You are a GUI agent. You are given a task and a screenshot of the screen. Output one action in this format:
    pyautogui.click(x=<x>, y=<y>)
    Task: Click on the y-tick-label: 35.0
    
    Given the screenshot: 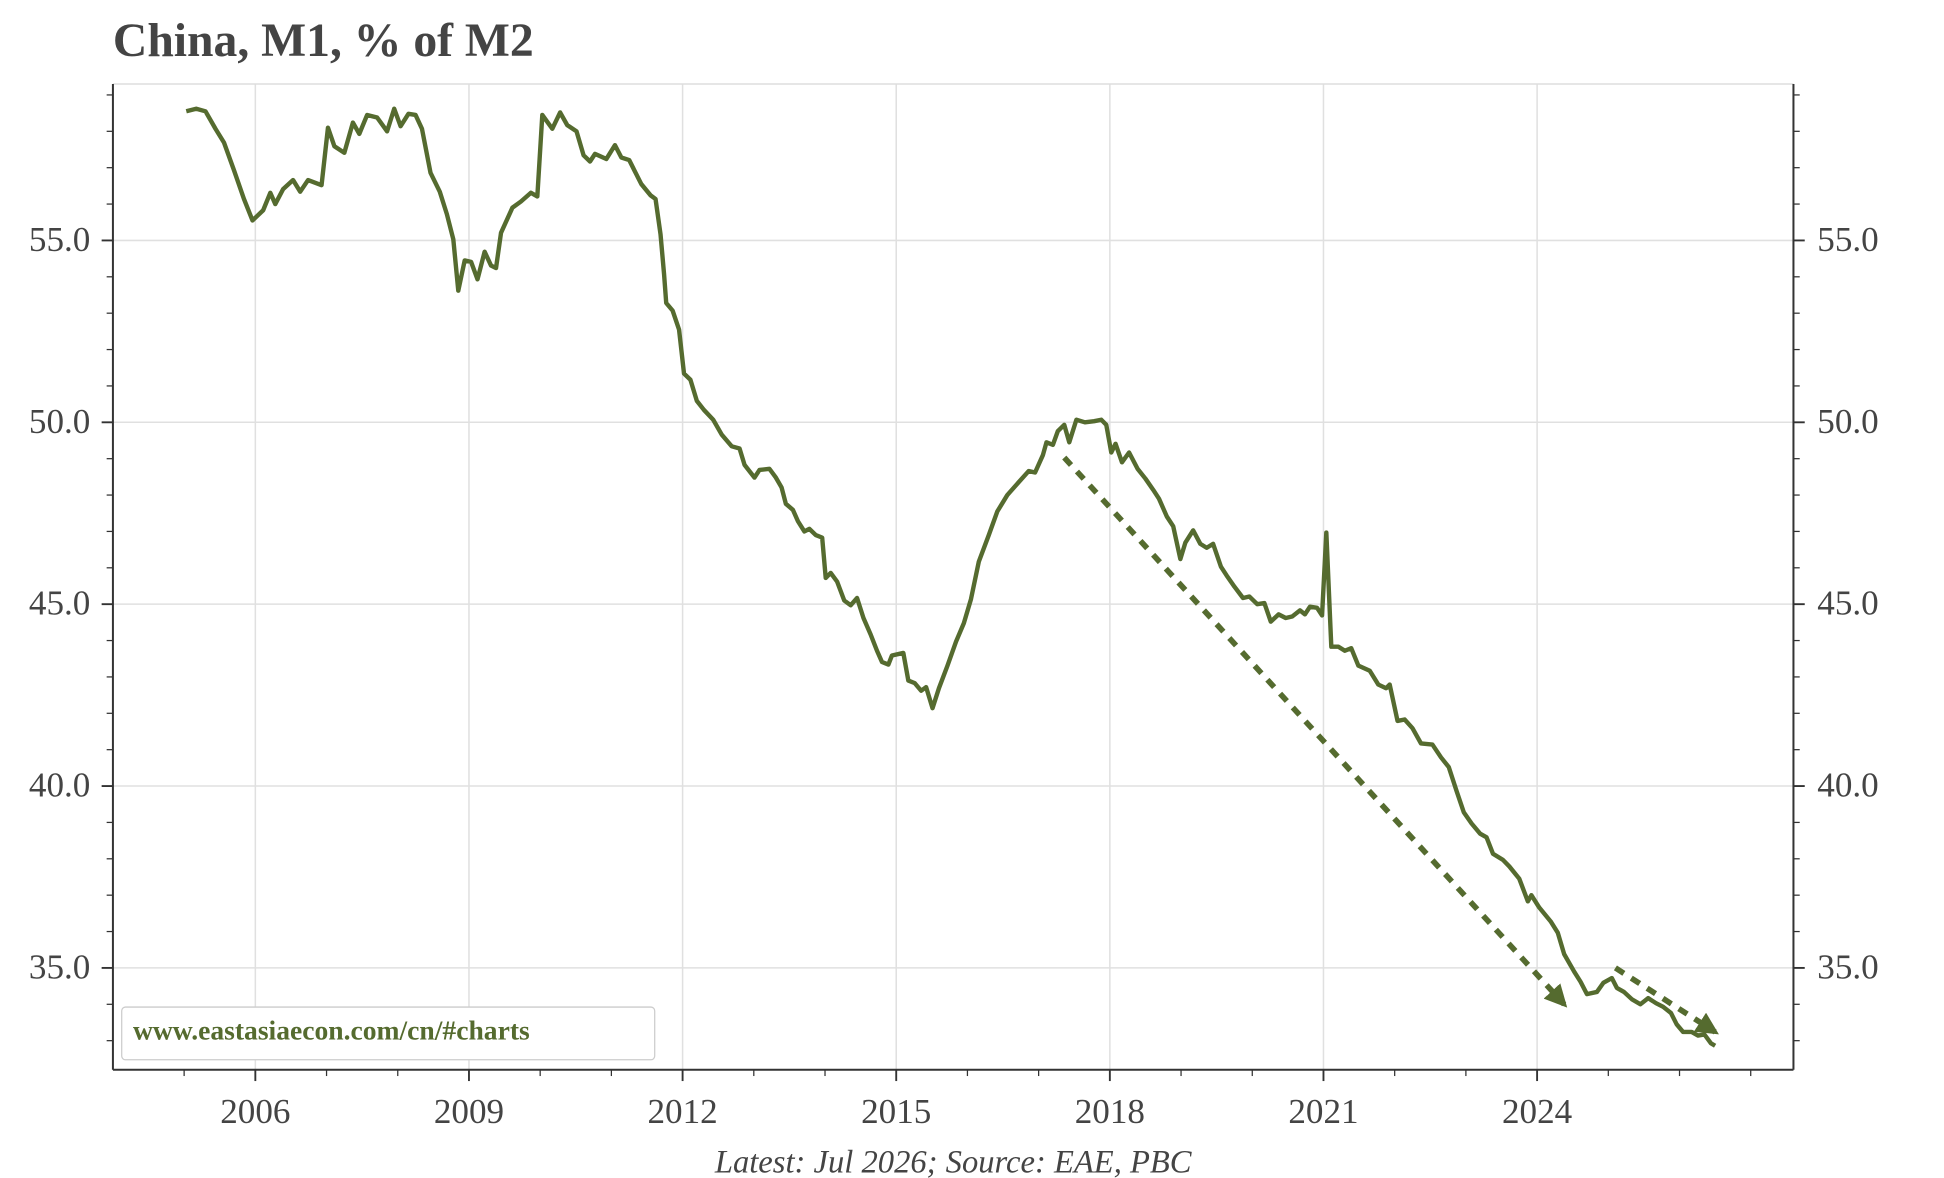 What is the action you would take?
    pyautogui.click(x=59, y=966)
    